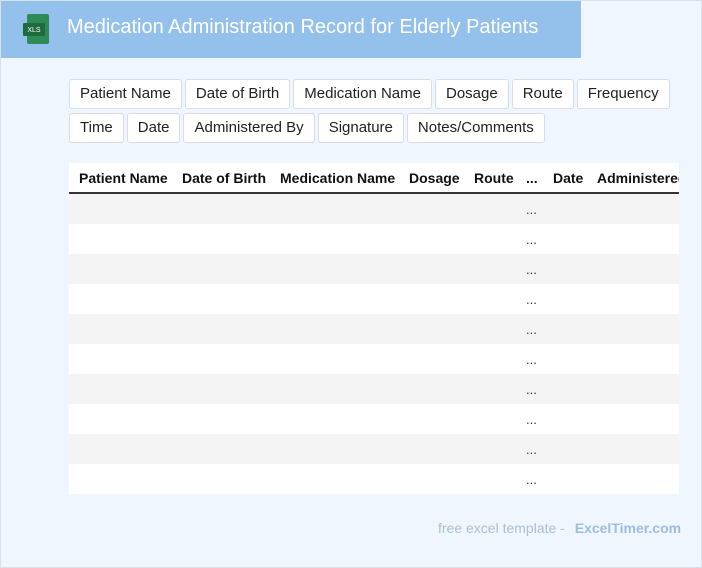 This screenshot has height=568, width=702. What do you see at coordinates (503, 528) in the screenshot?
I see `footer-text: free excel template -` at bounding box center [503, 528].